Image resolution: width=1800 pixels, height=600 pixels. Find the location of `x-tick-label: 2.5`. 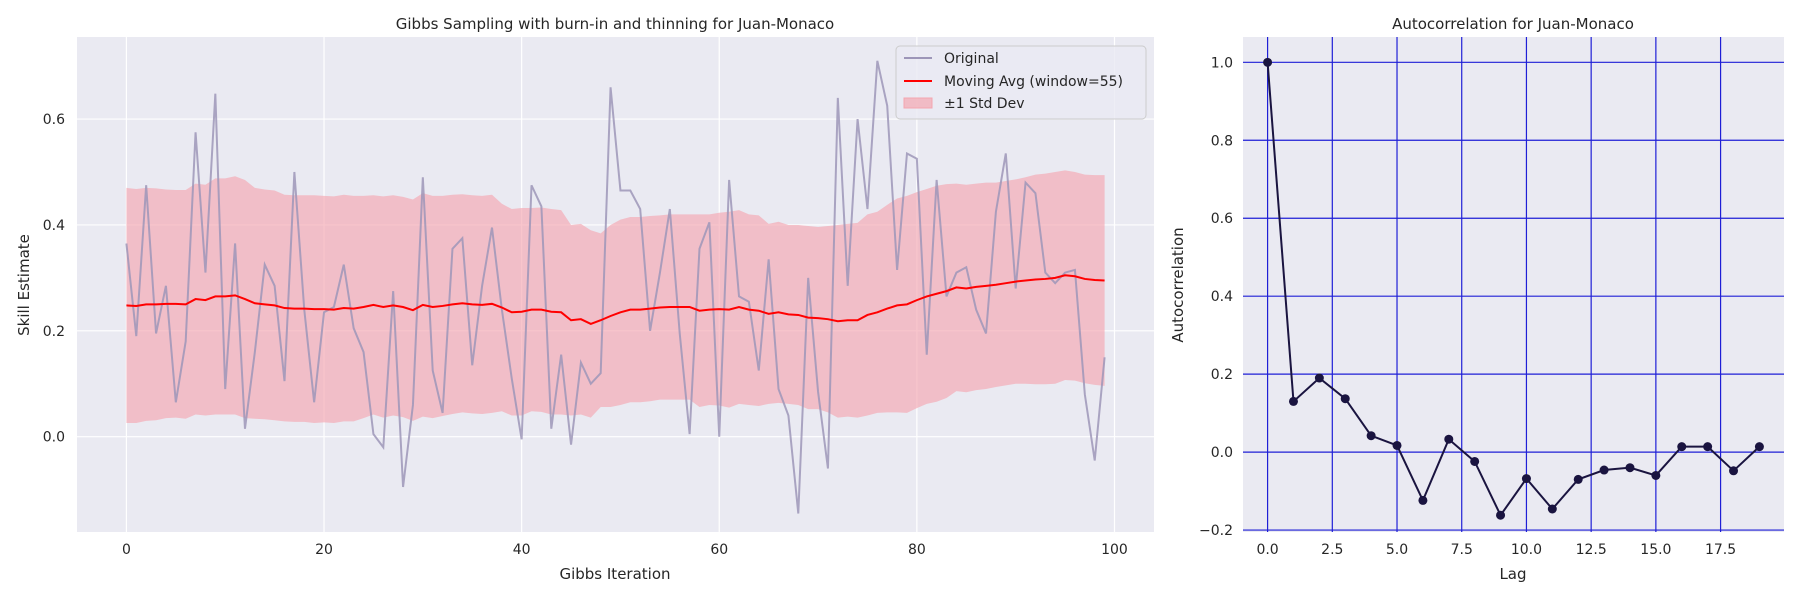

x-tick-label: 2.5 is located at coordinates (1332, 550).